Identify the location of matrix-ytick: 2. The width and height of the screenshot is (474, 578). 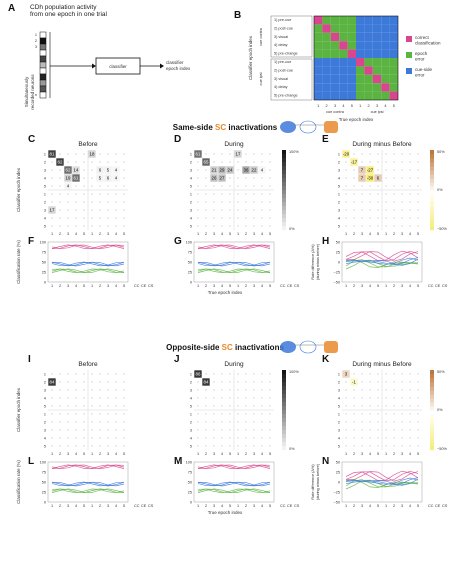
(191, 422).